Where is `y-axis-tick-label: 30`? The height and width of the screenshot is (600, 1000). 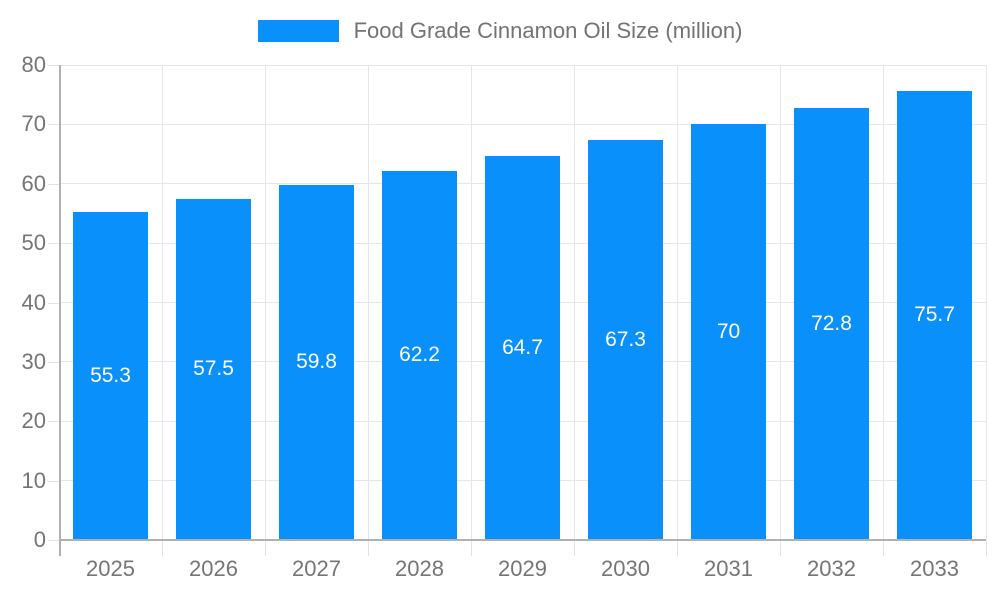 y-axis-tick-label: 30 is located at coordinates (33, 361).